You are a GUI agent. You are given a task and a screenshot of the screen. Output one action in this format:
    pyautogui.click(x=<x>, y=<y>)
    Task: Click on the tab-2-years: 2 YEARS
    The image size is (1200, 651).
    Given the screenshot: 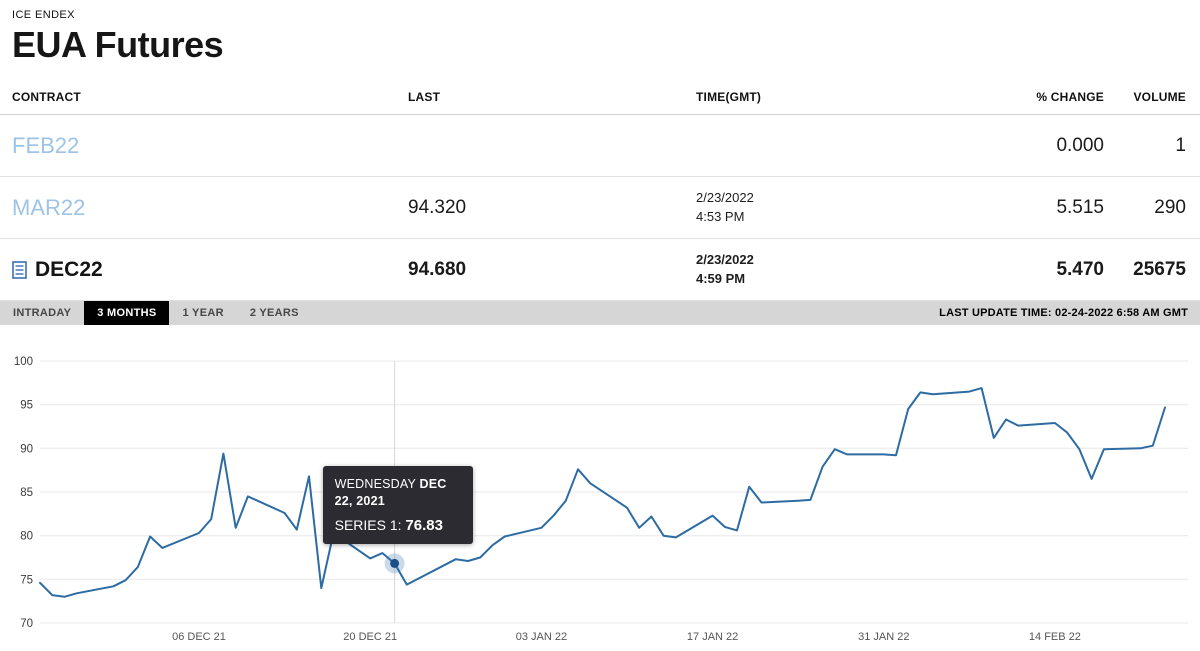 What is the action you would take?
    pyautogui.click(x=274, y=313)
    